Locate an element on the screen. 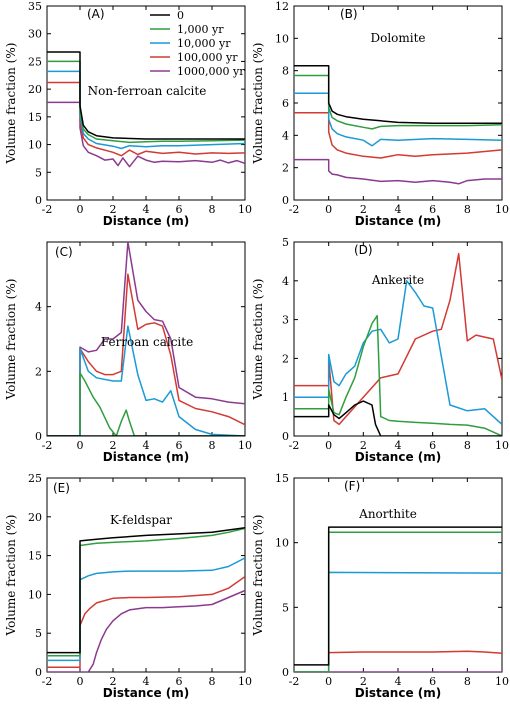  y-tick-label: 12 is located at coordinates (282, 6).